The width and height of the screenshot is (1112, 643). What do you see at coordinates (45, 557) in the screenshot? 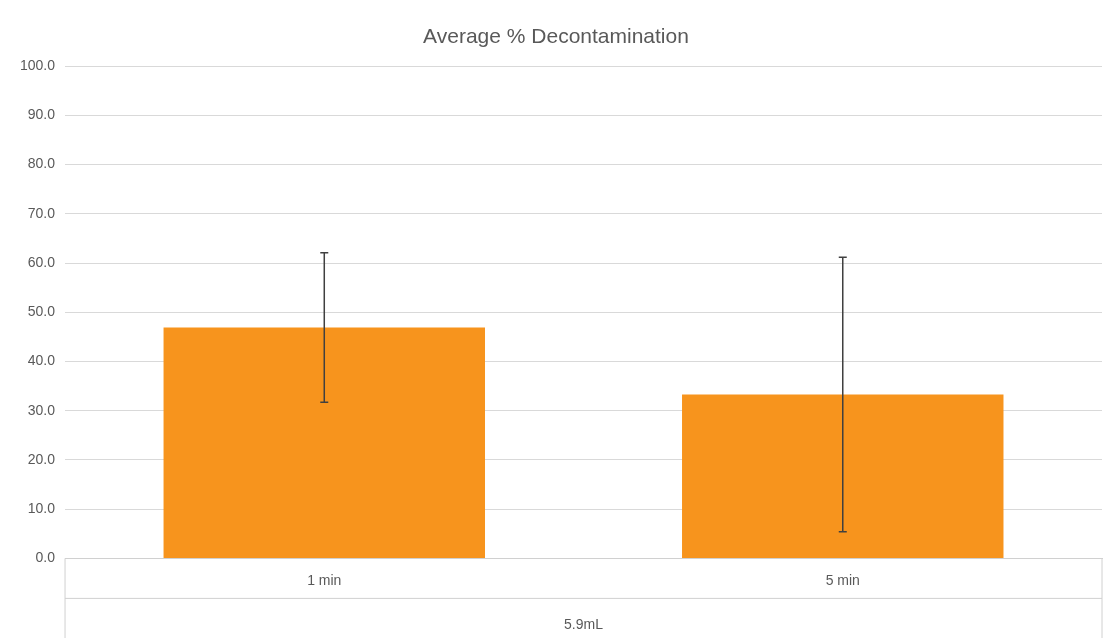
I see `y-tick-label: 0.0` at bounding box center [45, 557].